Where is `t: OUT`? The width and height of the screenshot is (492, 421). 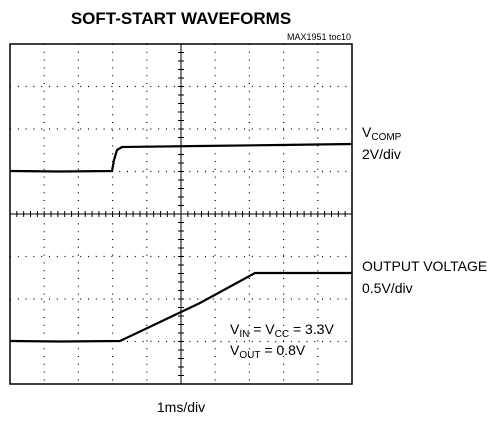 t: OUT is located at coordinates (249, 355).